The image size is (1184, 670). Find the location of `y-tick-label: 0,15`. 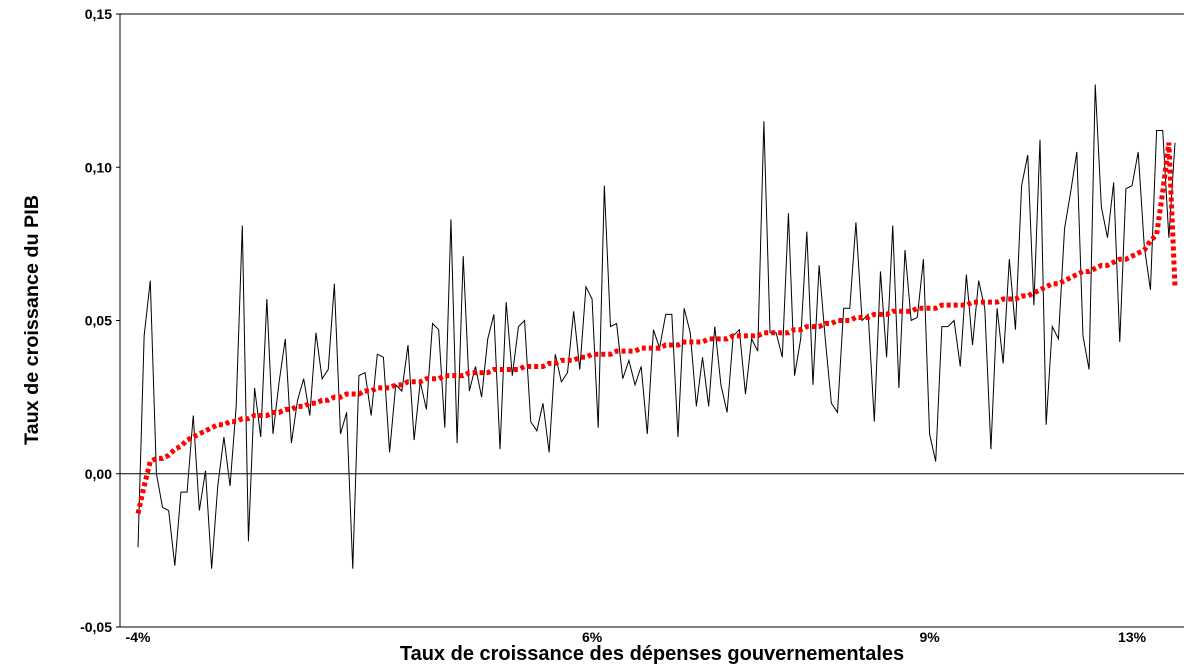

y-tick-label: 0,15 is located at coordinates (98, 14).